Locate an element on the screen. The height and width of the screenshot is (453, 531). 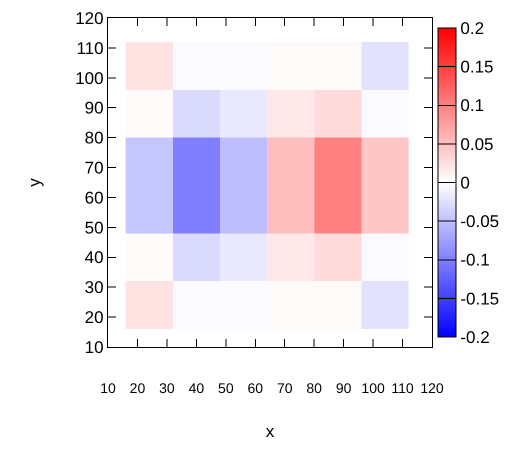
x-tick-label: 10 is located at coordinates (108, 388).